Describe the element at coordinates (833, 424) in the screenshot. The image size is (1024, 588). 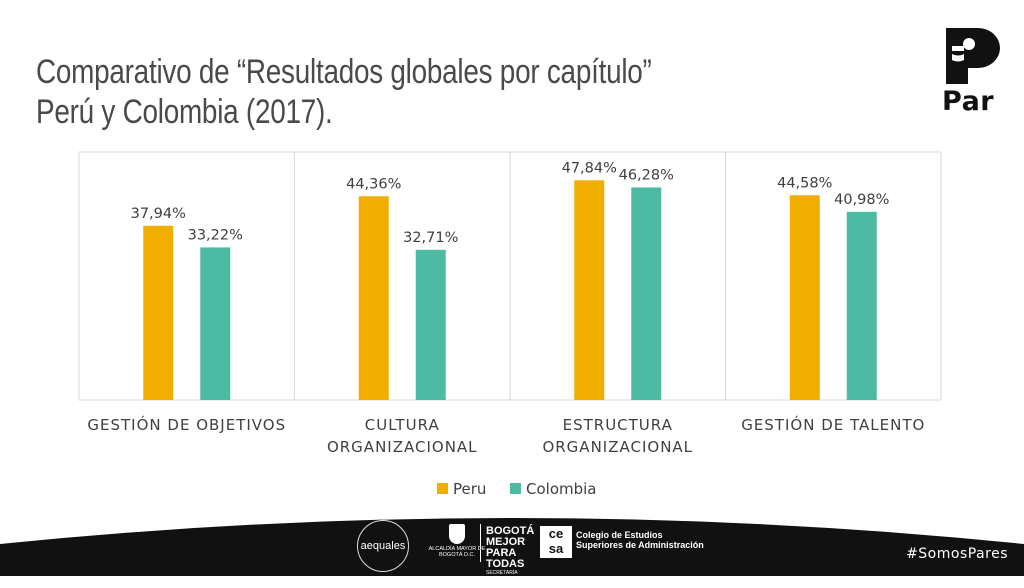
I see `category-label-4: GESTIÓN DE TALENTO` at that location.